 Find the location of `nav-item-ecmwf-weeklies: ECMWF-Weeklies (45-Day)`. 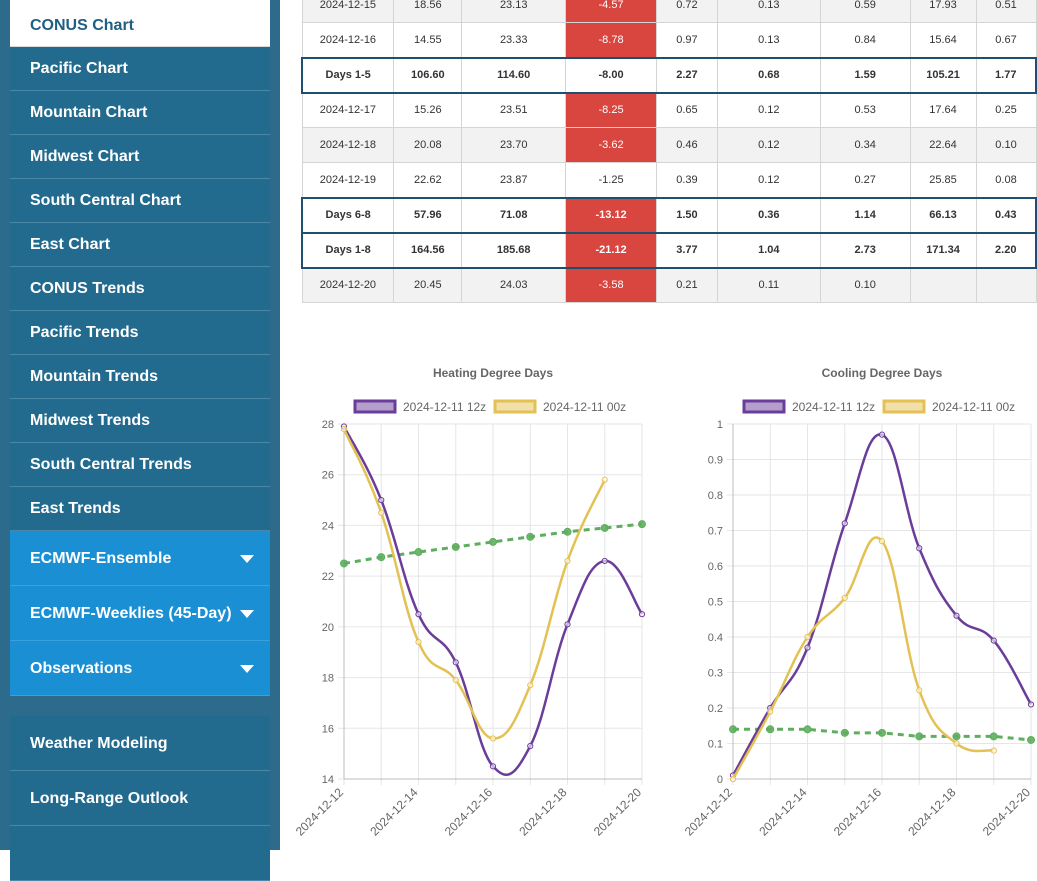

nav-item-ecmwf-weeklies: ECMWF-Weeklies (45-Day) is located at coordinates (140, 613).